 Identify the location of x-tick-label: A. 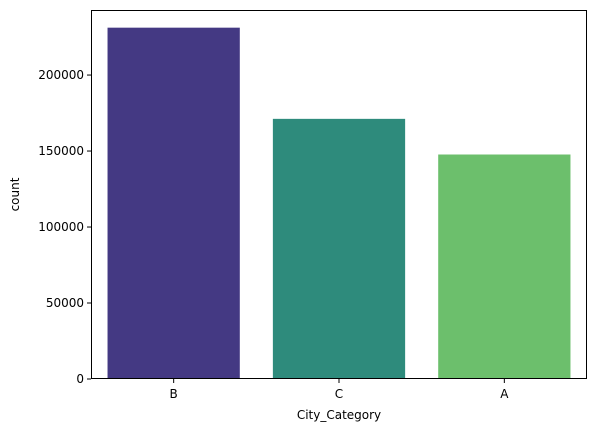
(504, 394).